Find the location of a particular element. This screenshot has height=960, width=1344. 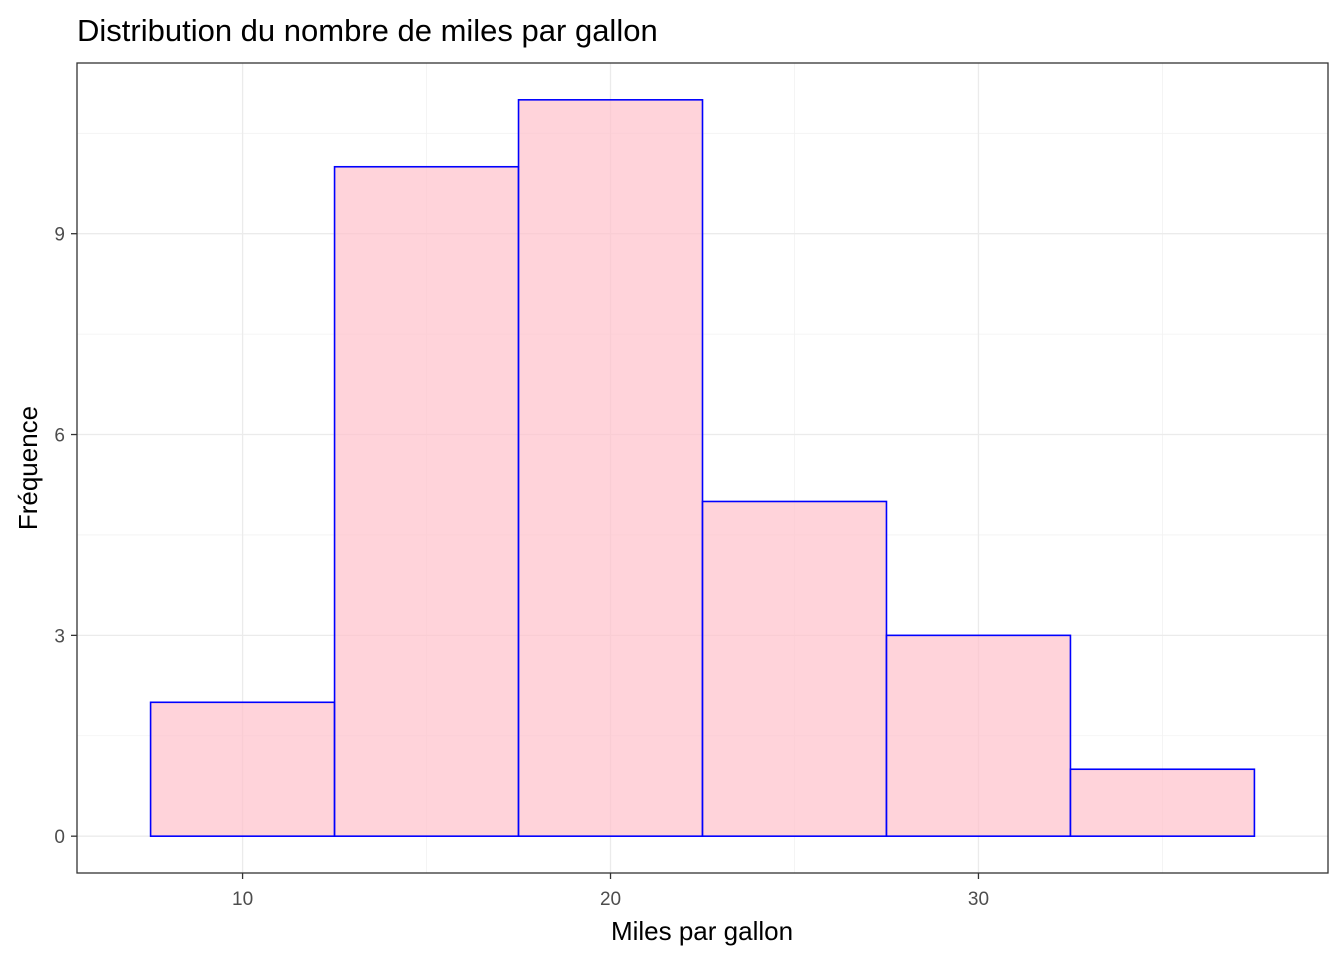

x-tick-label: 30 is located at coordinates (978, 899).